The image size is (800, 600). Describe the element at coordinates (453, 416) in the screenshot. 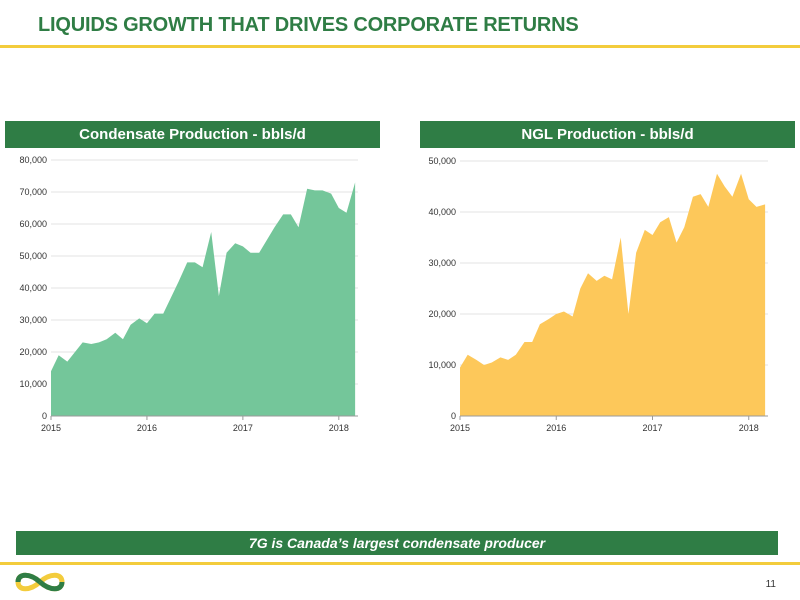

I see `ngl-y-tick-label: 0` at that location.